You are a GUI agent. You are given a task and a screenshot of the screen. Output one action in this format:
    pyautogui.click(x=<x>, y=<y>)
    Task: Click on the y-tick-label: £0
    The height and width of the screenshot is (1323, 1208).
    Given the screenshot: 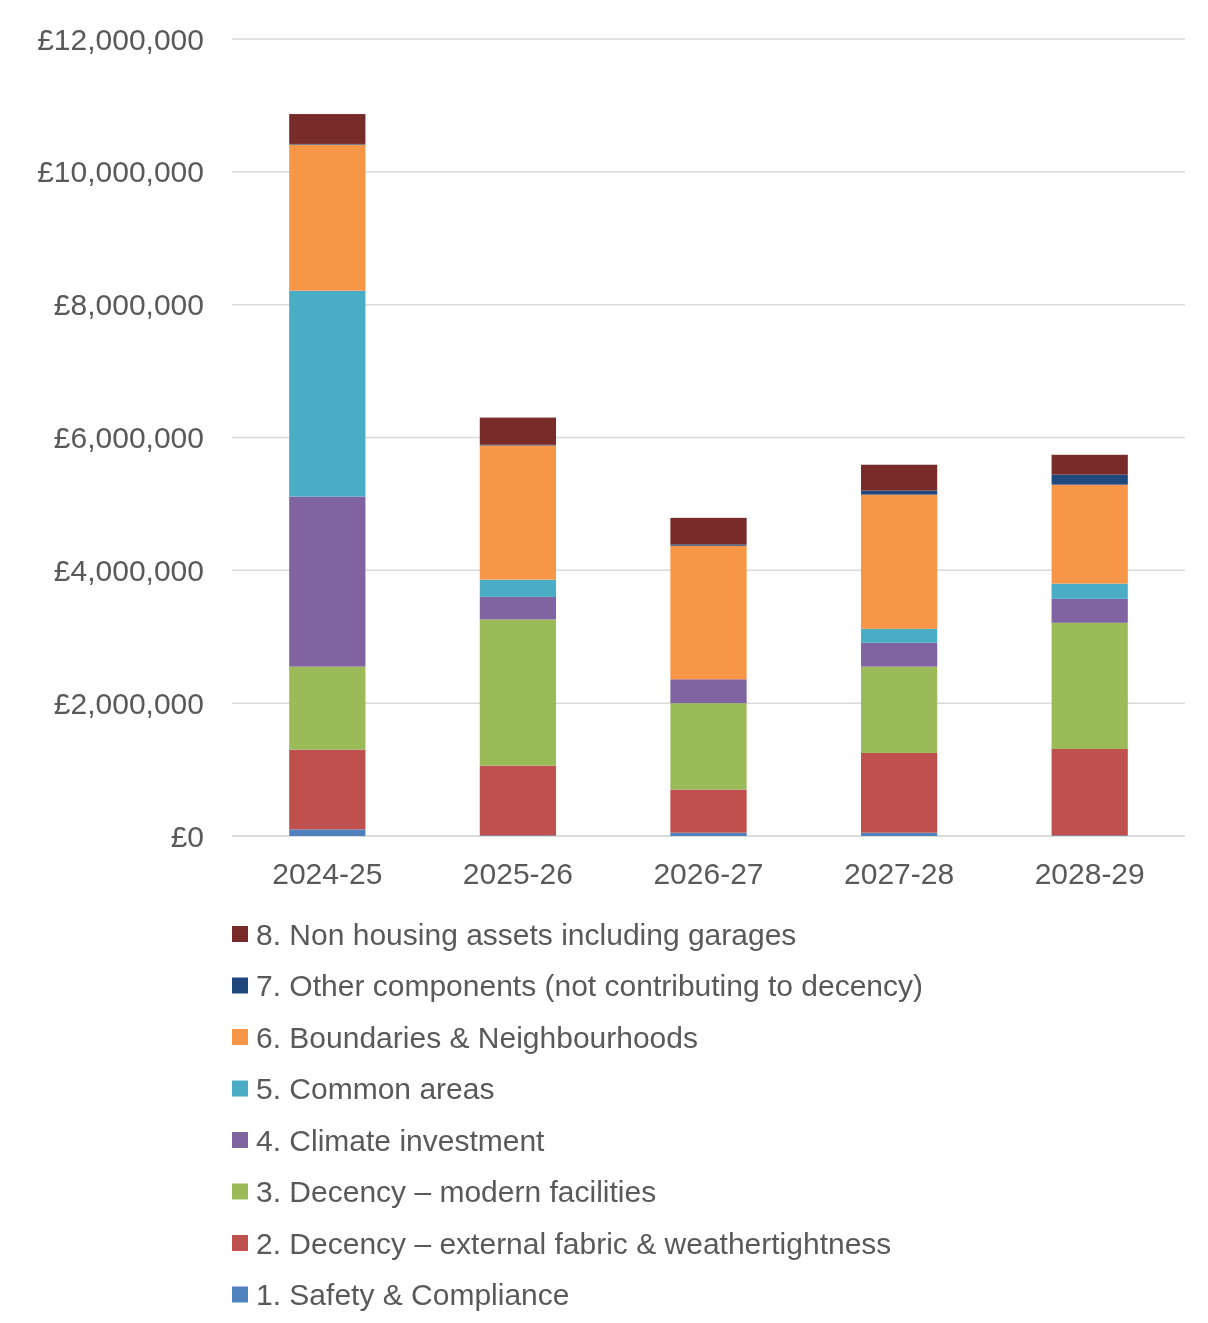 What is the action you would take?
    pyautogui.click(x=187, y=836)
    